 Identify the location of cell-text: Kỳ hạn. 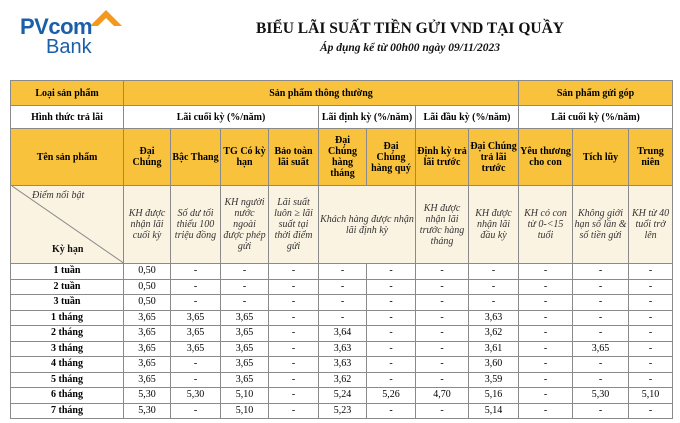
(68, 249).